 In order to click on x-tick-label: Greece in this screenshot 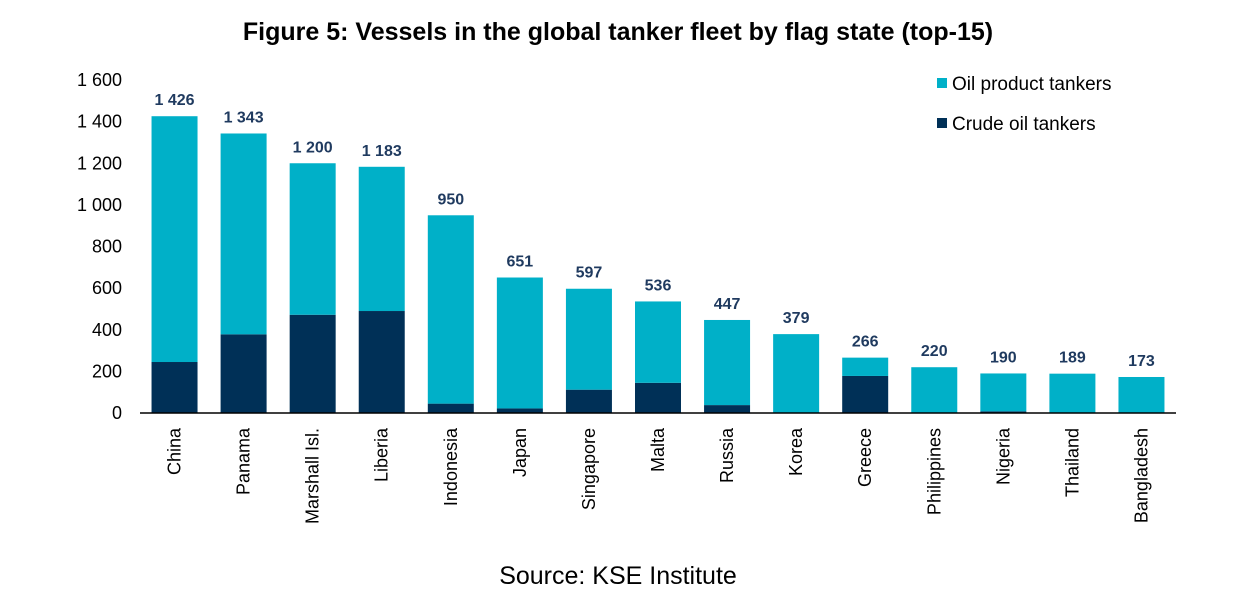, I will do `click(865, 457)`.